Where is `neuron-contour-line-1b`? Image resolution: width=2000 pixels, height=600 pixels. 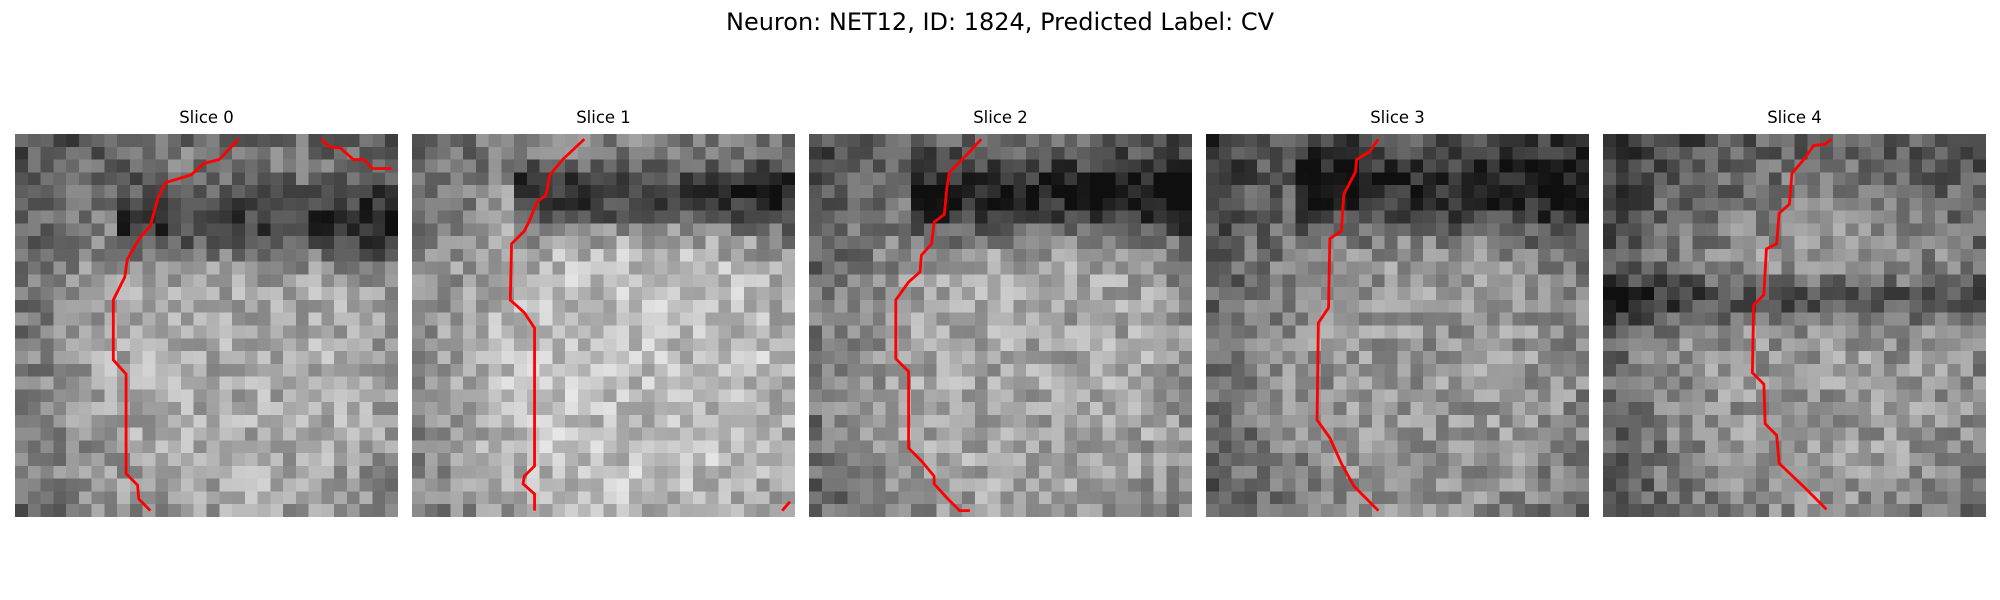
neuron-contour-line-1b is located at coordinates (786, 506).